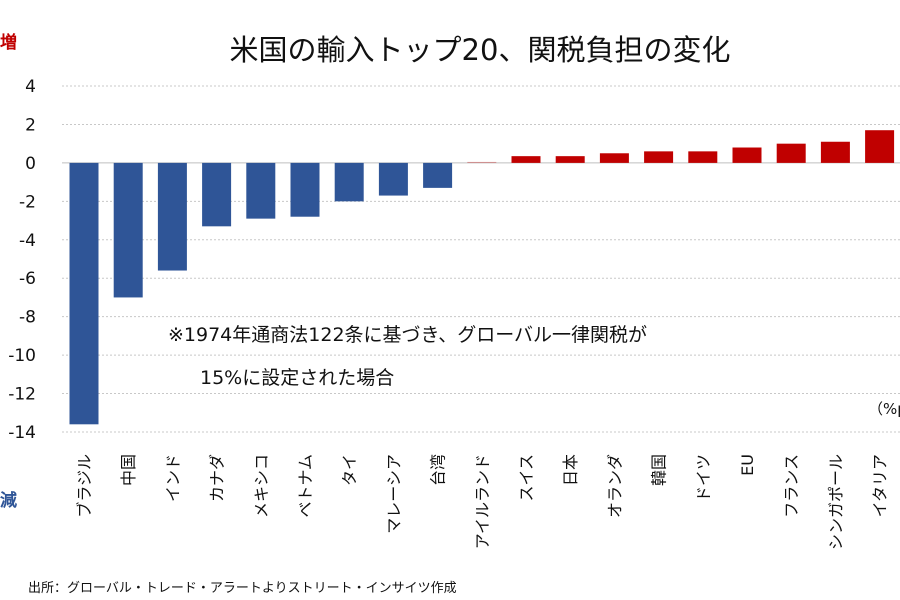 The image size is (900, 600). What do you see at coordinates (659, 470) in the screenshot?
I see `x-tick-label: 韓国` at bounding box center [659, 470].